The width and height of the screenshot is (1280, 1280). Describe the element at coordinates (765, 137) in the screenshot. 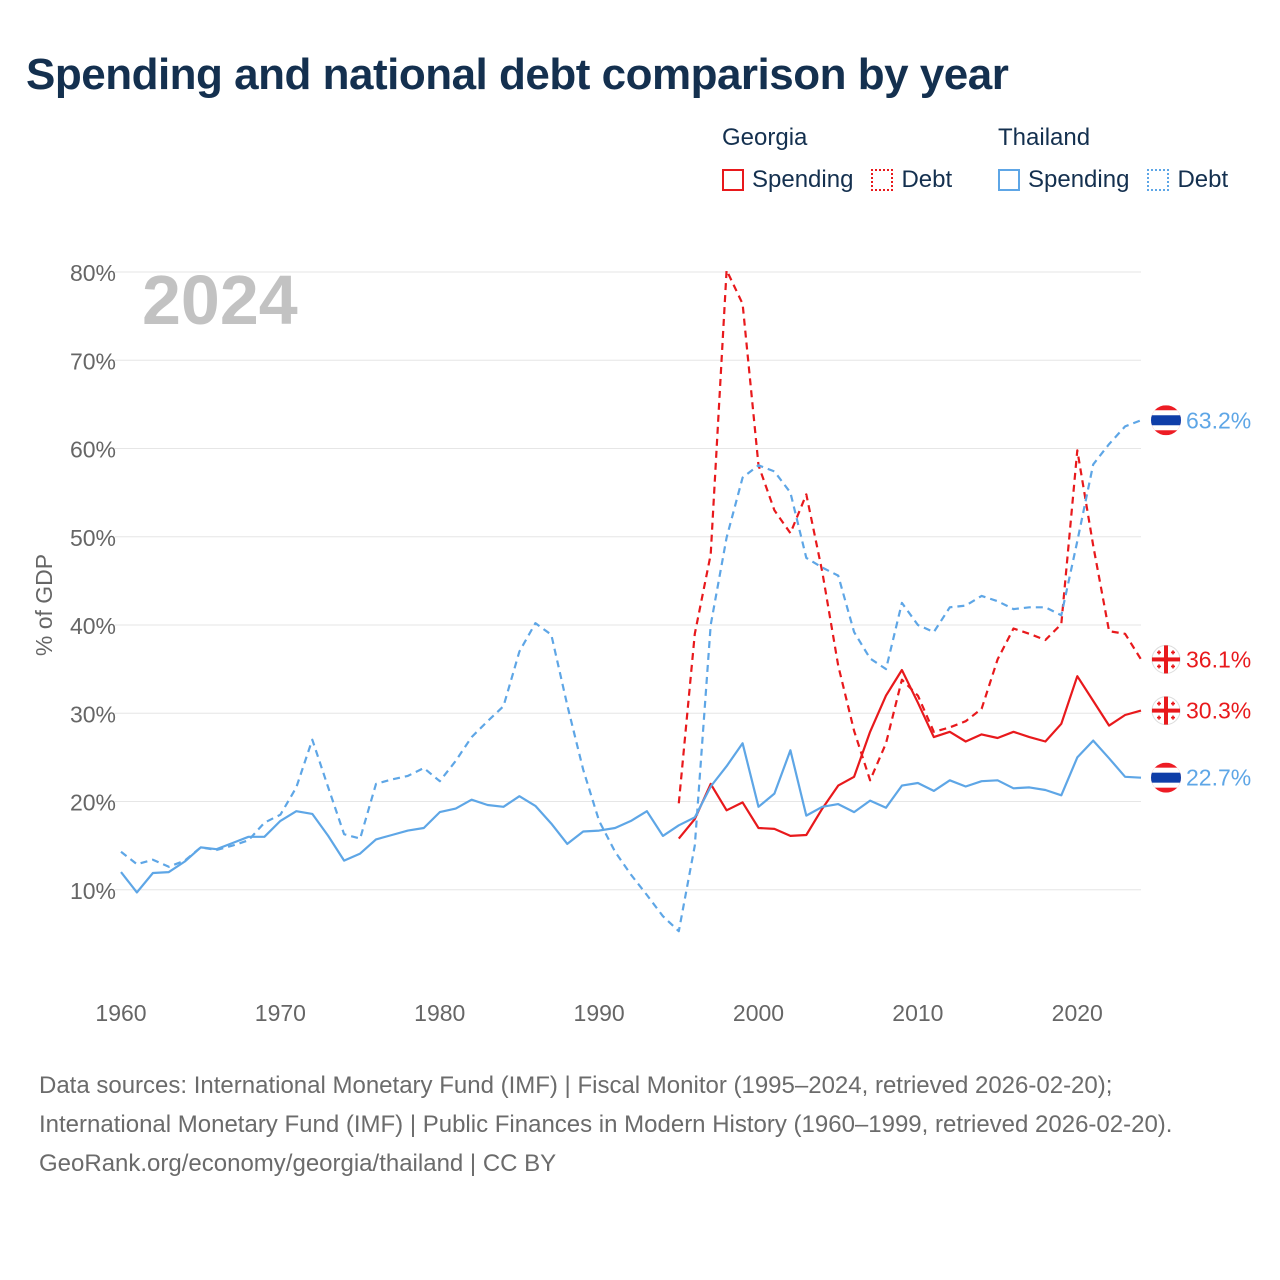

I see `legend-georgia-title: Georgia` at that location.